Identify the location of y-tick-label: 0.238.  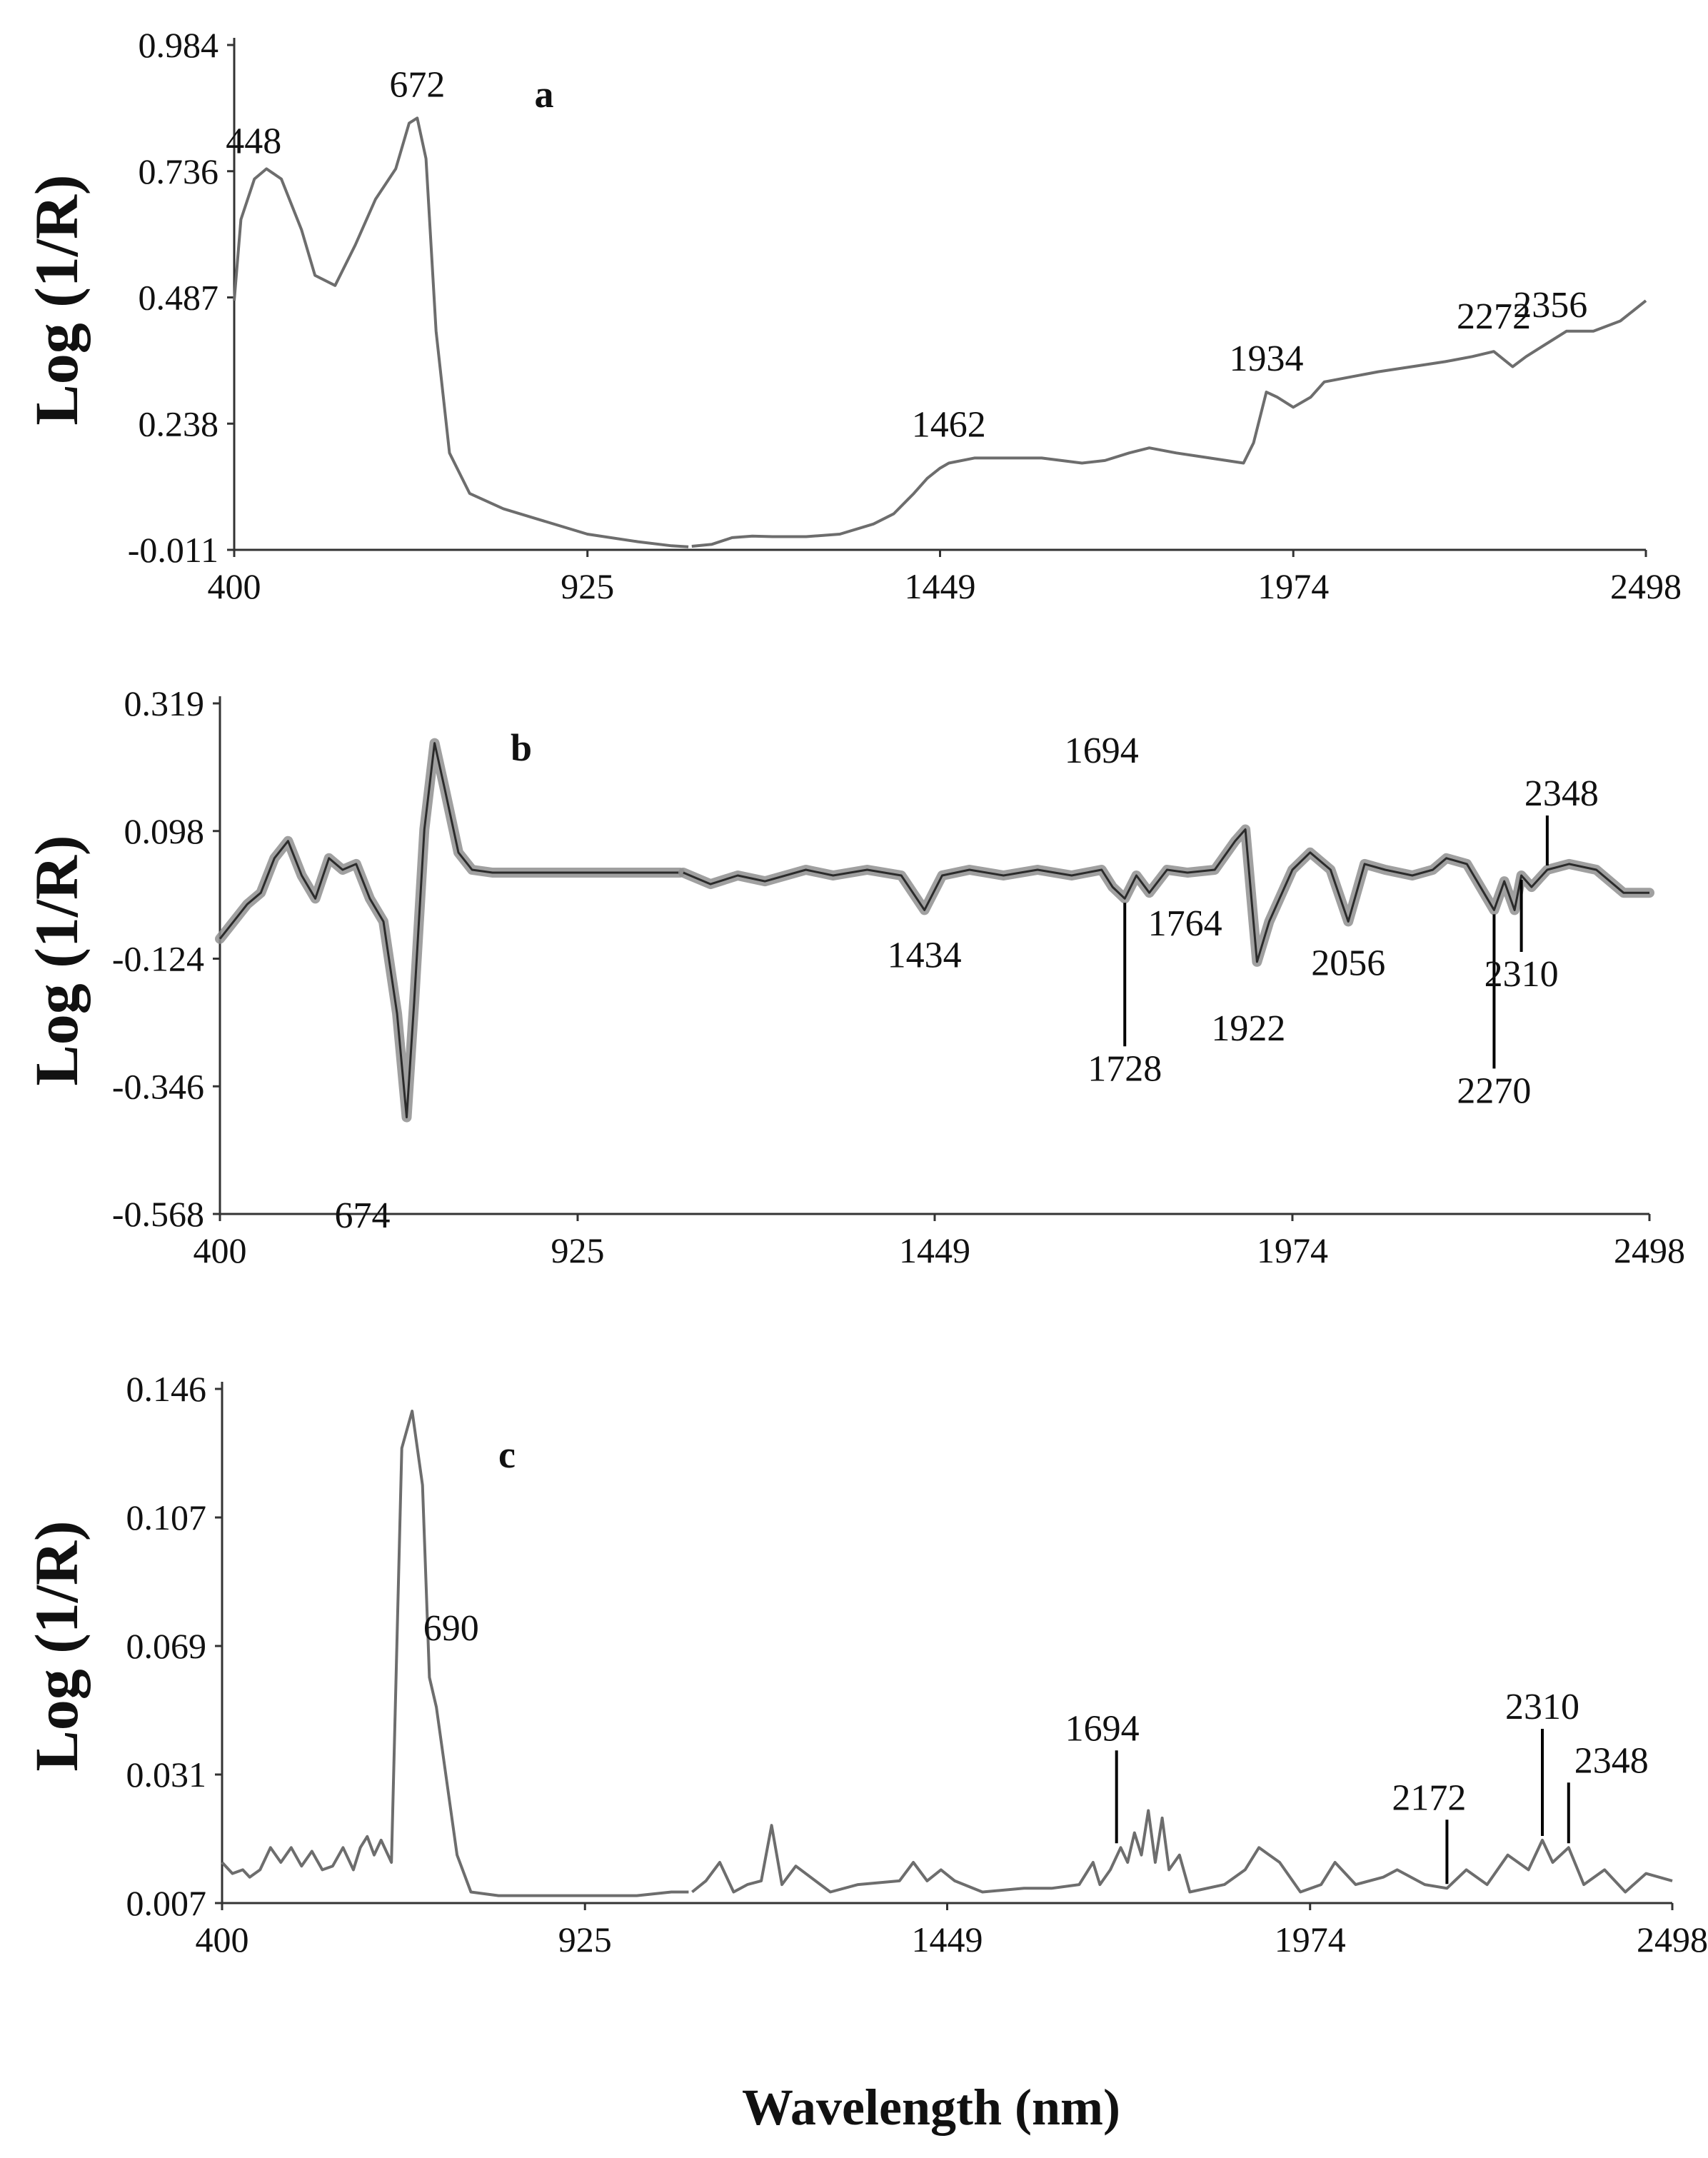
(179, 423).